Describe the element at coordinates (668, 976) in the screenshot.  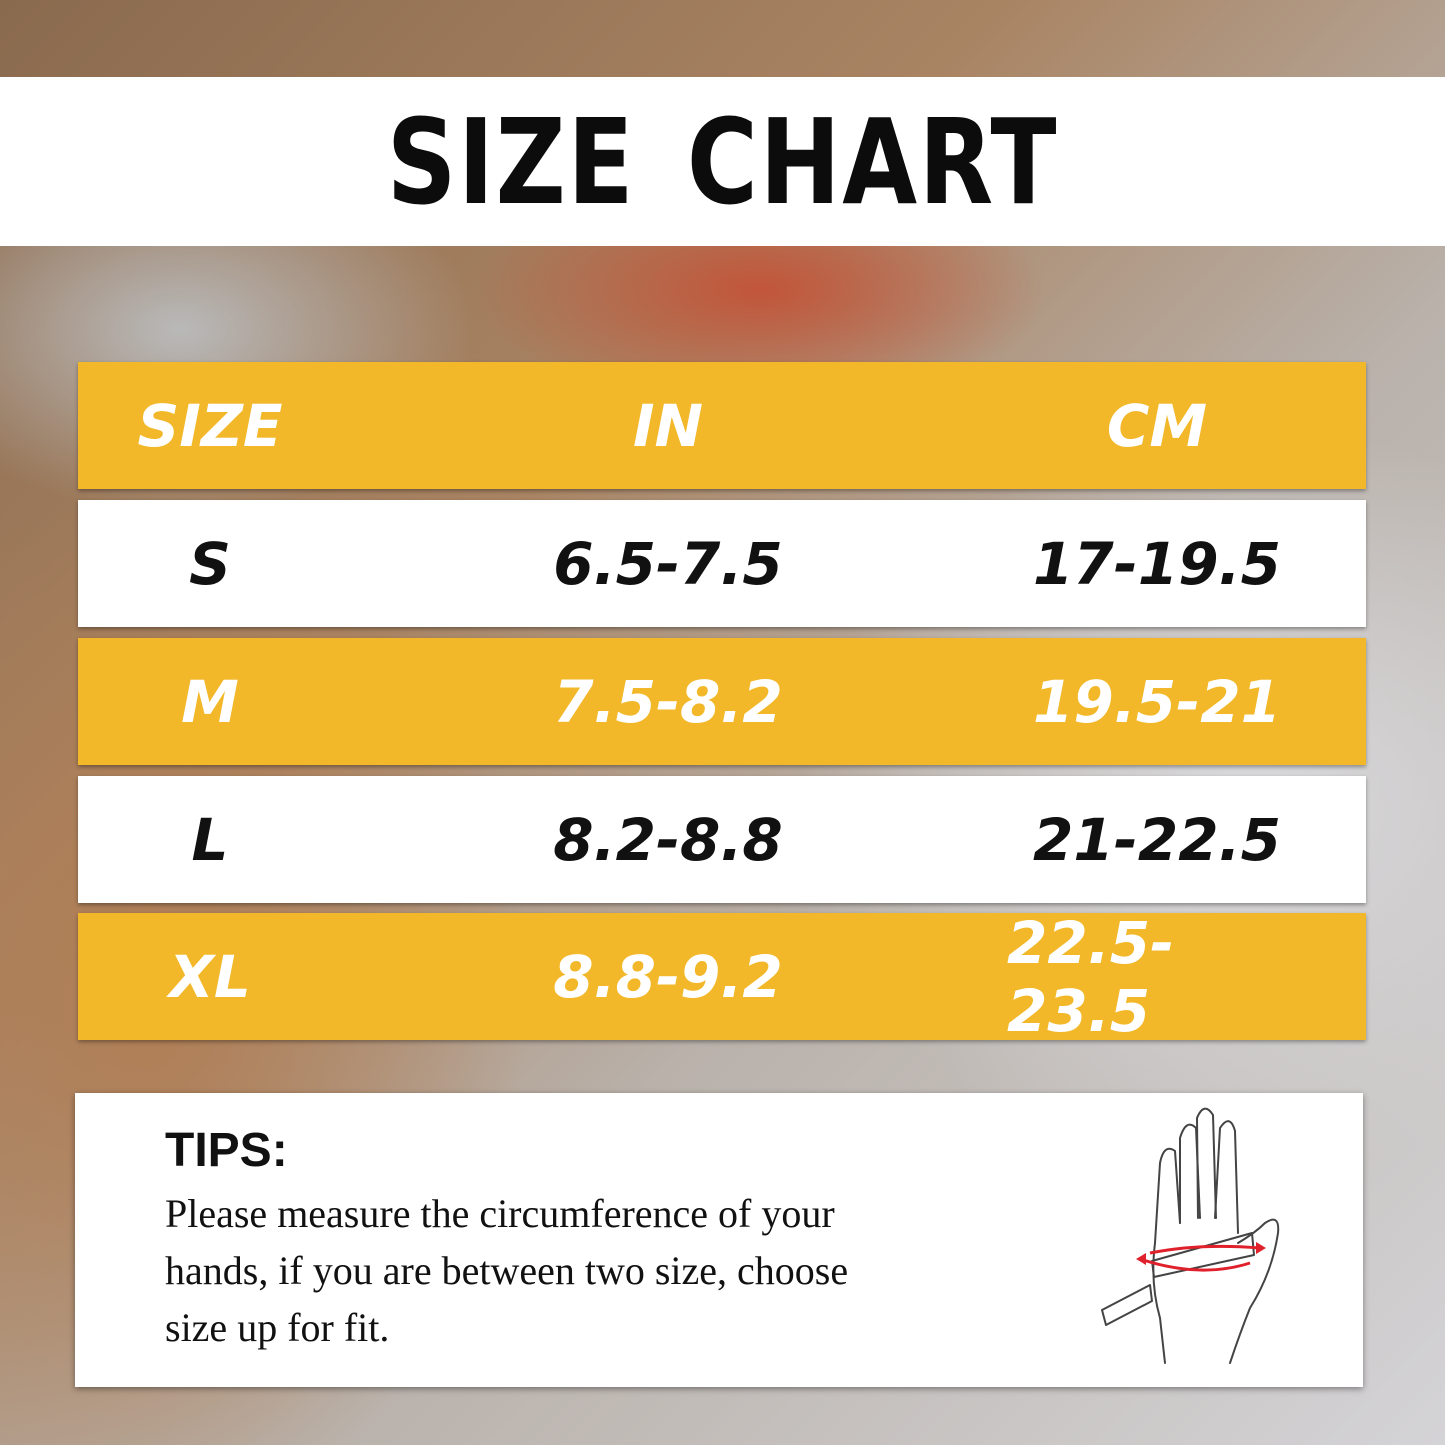
I see `in-cell: 8.8-9.2` at that location.